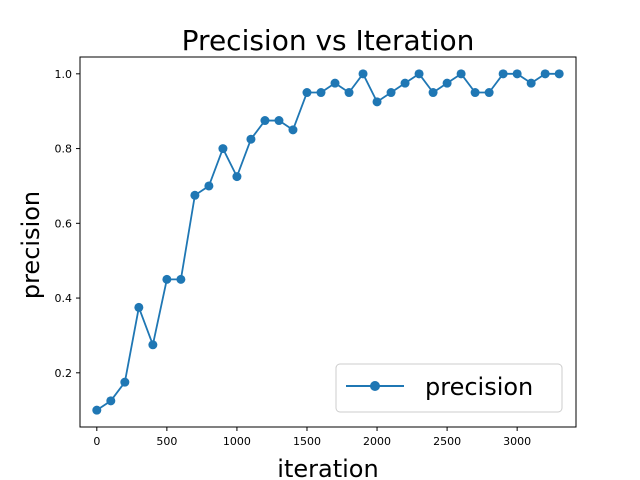 The width and height of the screenshot is (640, 480). I want to click on legend: precision, so click(449, 388).